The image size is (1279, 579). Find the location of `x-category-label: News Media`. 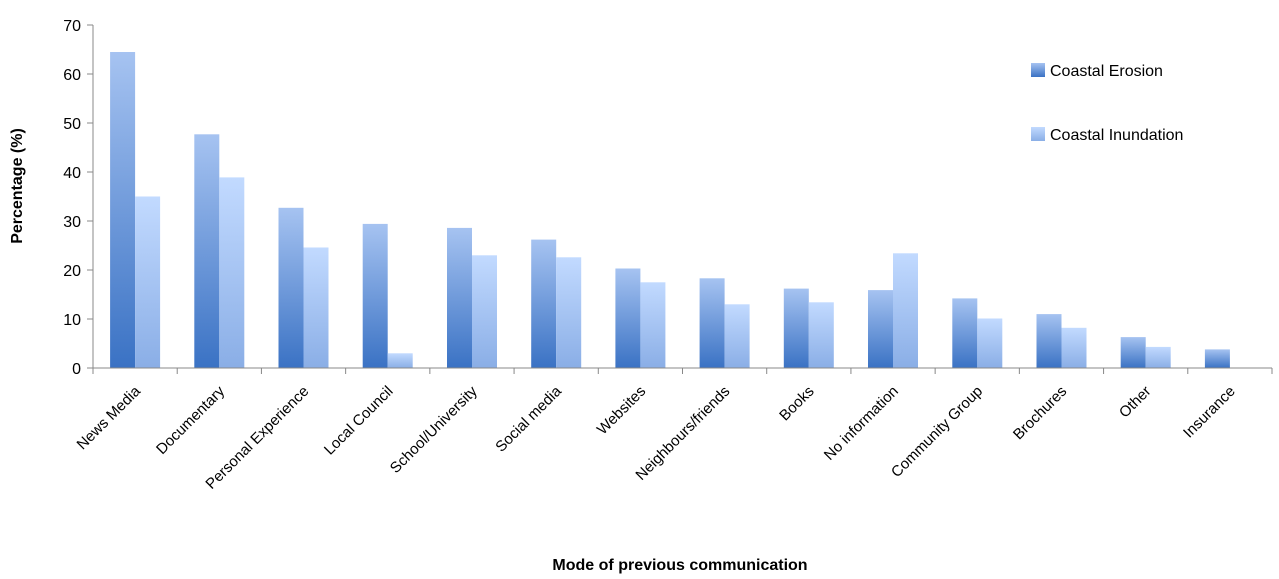

x-category-label: News Media is located at coordinates (109, 417).